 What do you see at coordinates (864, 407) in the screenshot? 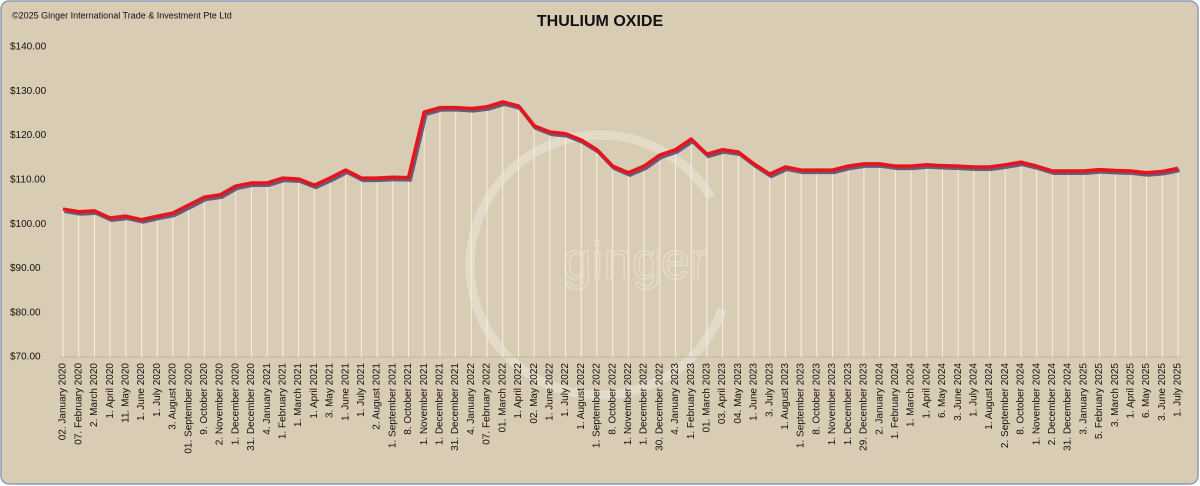
I see `x-tick-label: 29. December 2023` at bounding box center [864, 407].